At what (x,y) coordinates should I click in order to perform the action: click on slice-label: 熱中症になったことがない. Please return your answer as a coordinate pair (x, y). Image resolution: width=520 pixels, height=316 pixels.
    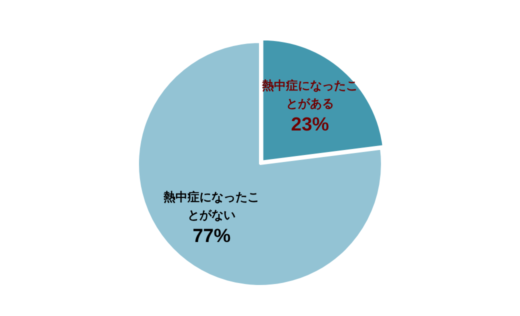
    Looking at the image, I should click on (211, 206).